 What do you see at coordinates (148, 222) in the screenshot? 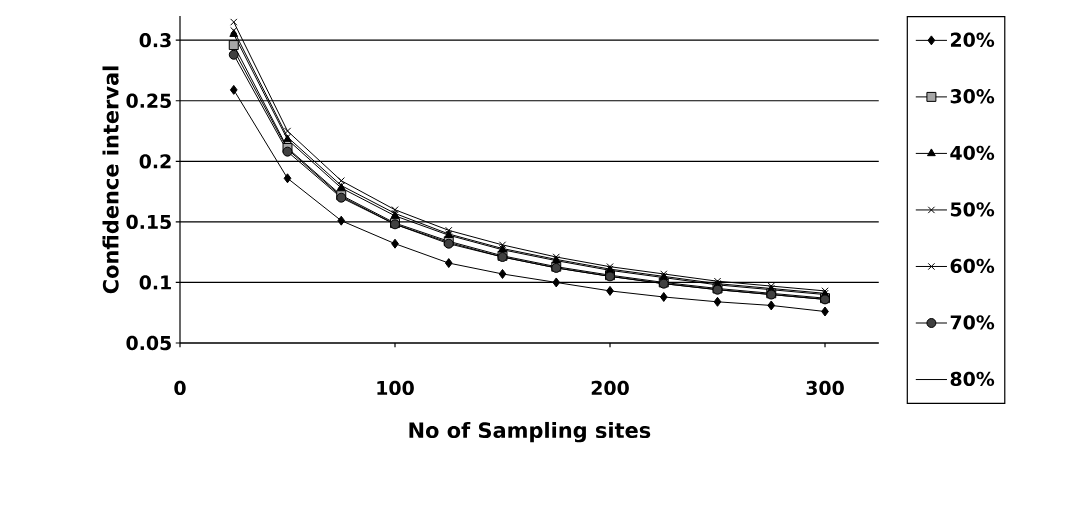
I see `y-tick-label: 0.15` at bounding box center [148, 222].